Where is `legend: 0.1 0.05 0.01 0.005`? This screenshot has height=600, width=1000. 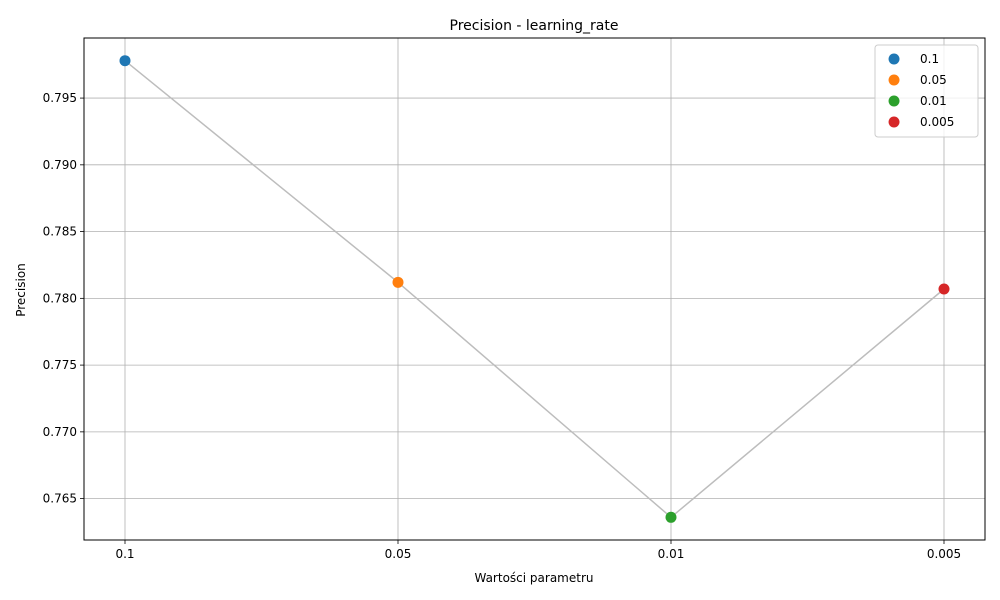 legend: 0.1 0.05 0.01 0.005 is located at coordinates (926, 91).